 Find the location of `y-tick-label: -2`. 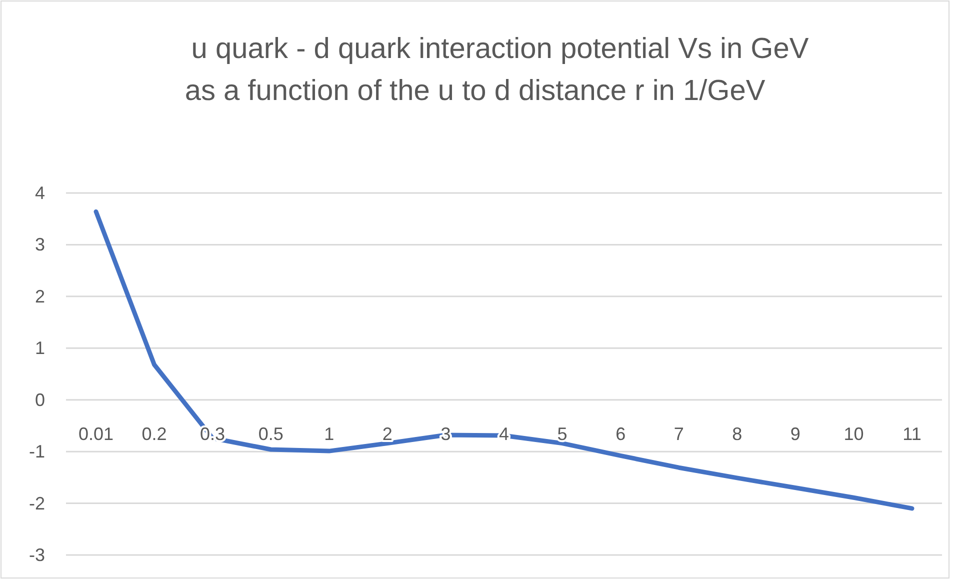

y-tick-label: -2 is located at coordinates (36, 503).